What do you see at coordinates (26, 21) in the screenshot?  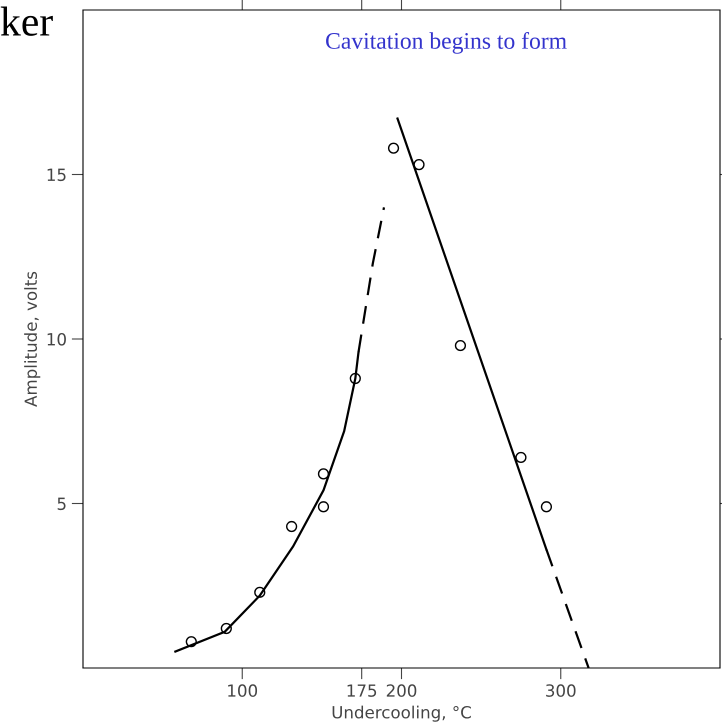 I see `text: ker` at bounding box center [26, 21].